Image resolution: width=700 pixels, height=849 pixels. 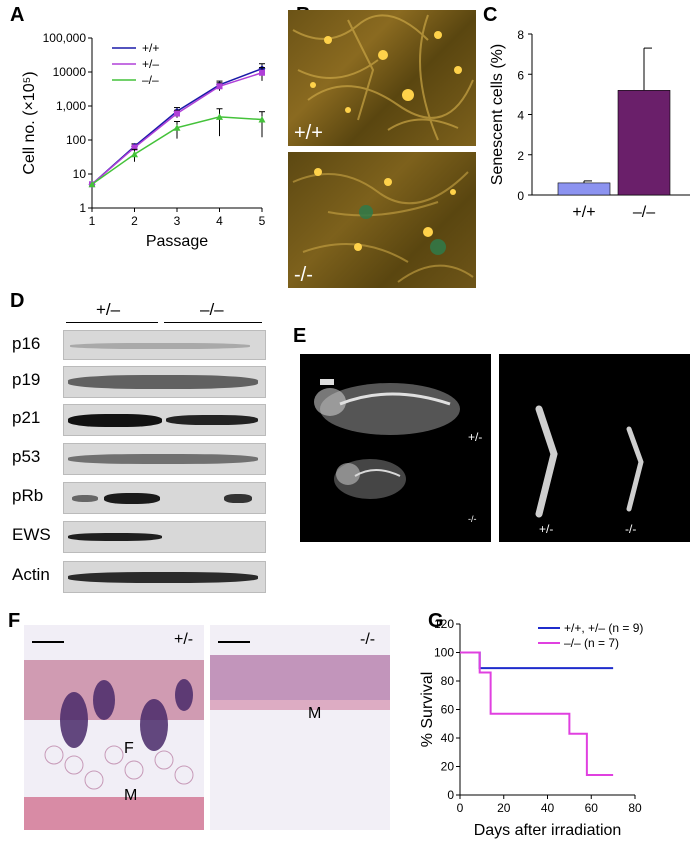 What do you see at coordinates (644, 212) in the screenshot?
I see `x-tick-label: –/–` at bounding box center [644, 212].